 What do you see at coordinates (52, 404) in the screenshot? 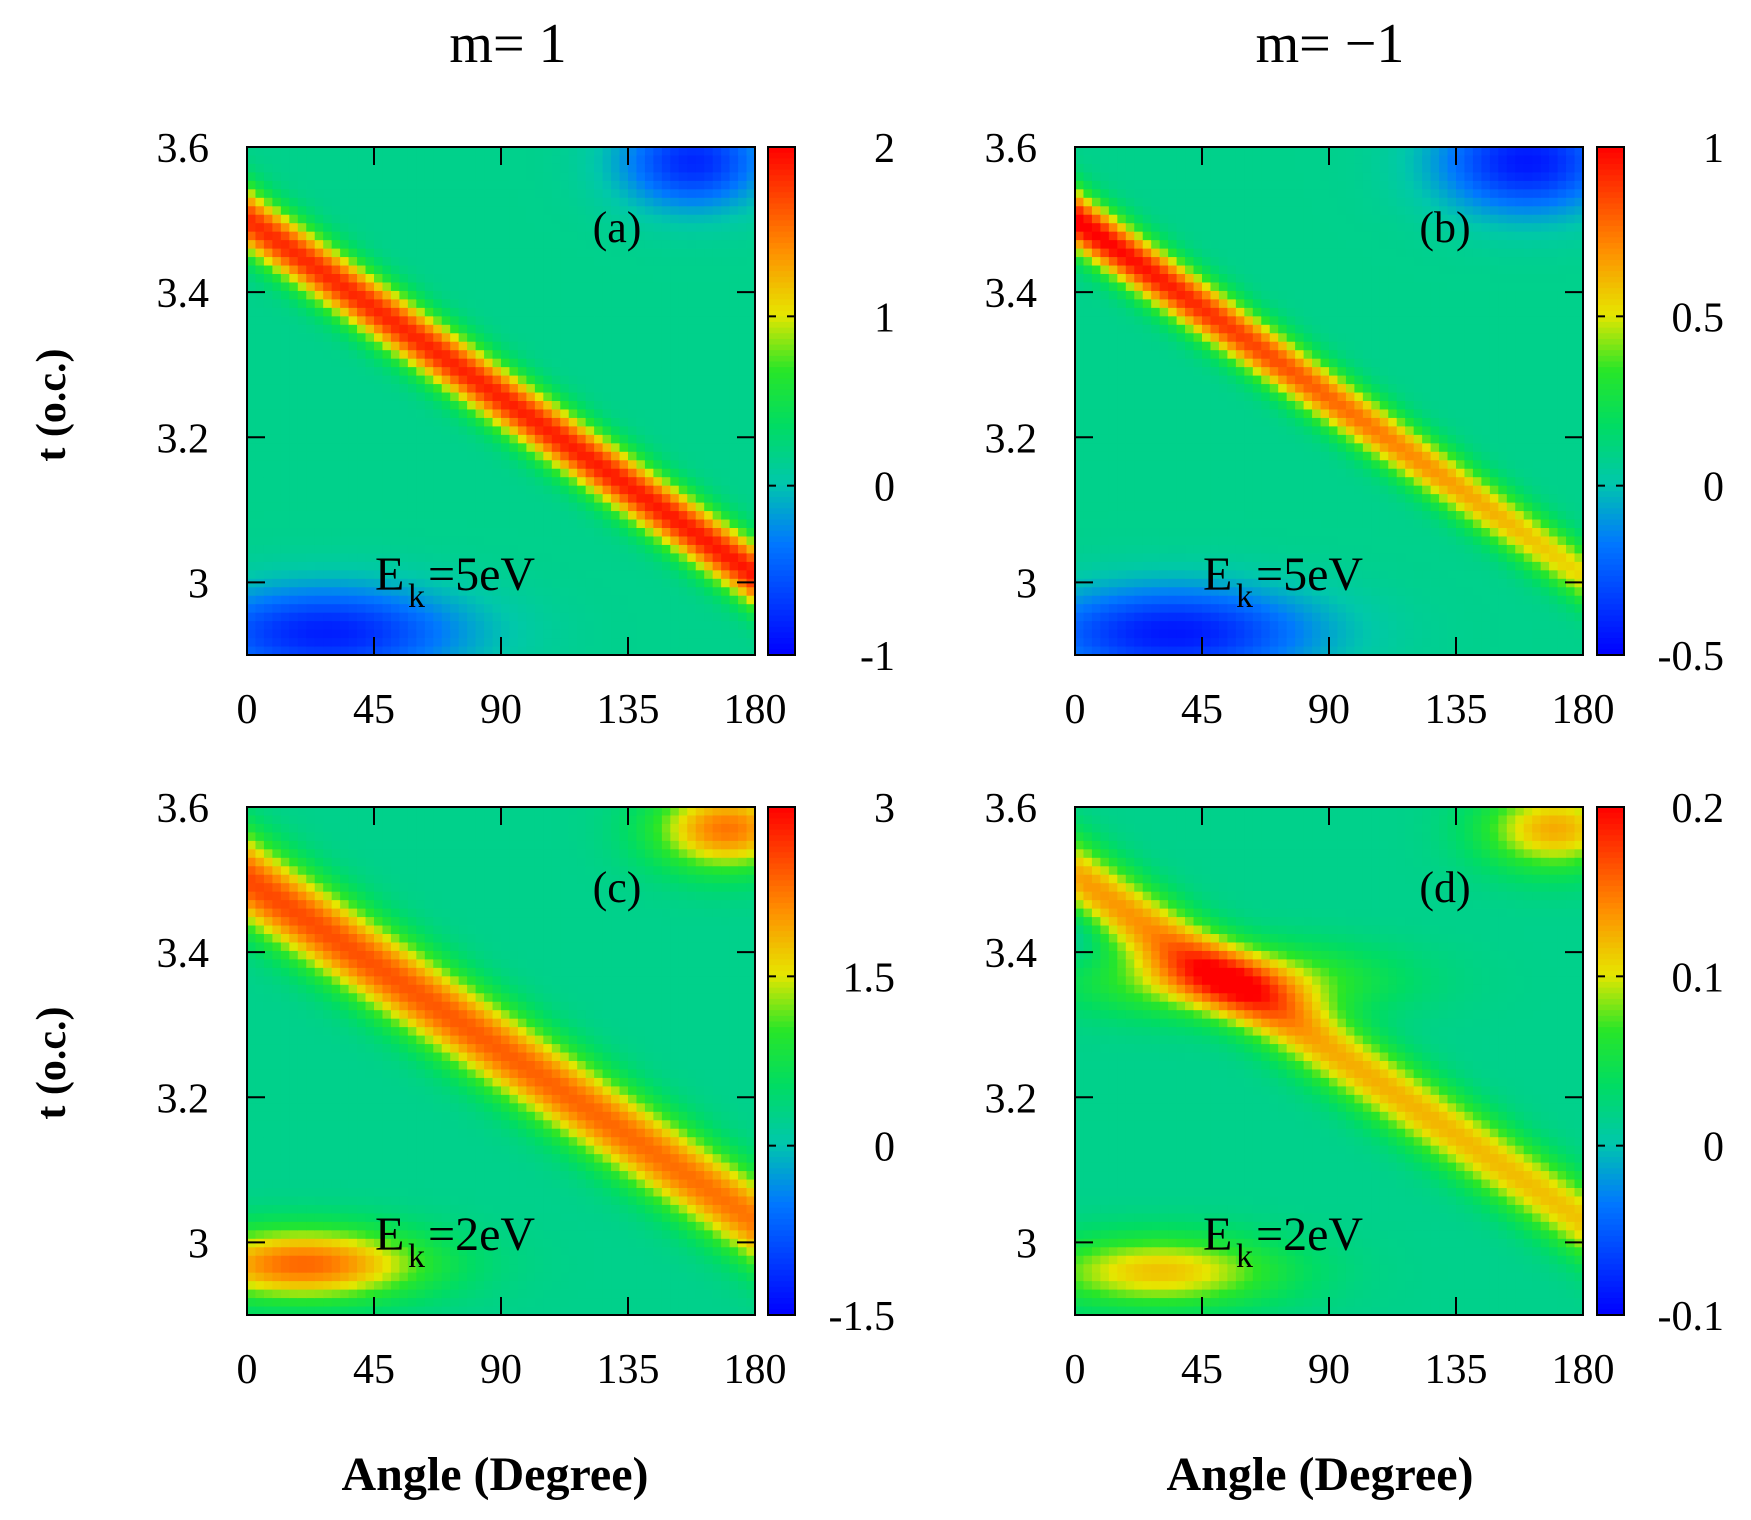
I see `y-axis-label-top: t (o.c.)` at bounding box center [52, 404].